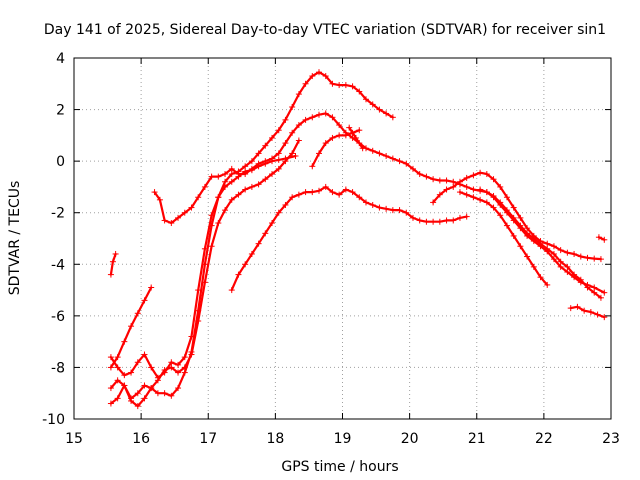 The height and width of the screenshot is (480, 640). What do you see at coordinates (58, 368) in the screenshot?
I see `y-tick-label: -8` at bounding box center [58, 368].